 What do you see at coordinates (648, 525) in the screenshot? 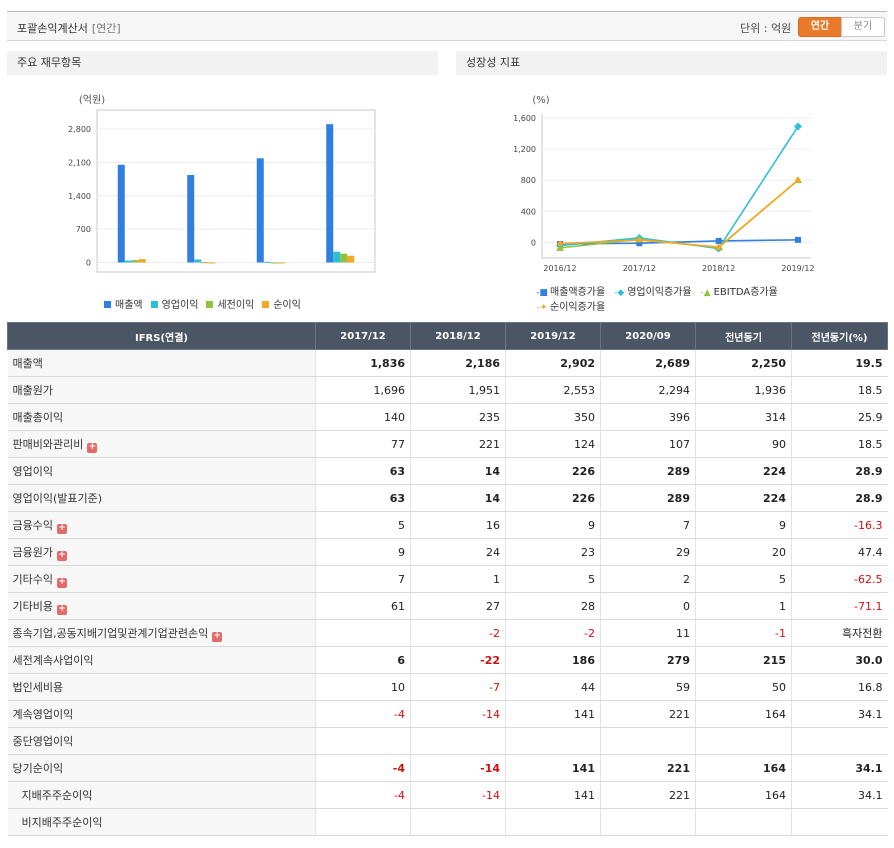
I see `table-cell: 7` at bounding box center [648, 525].